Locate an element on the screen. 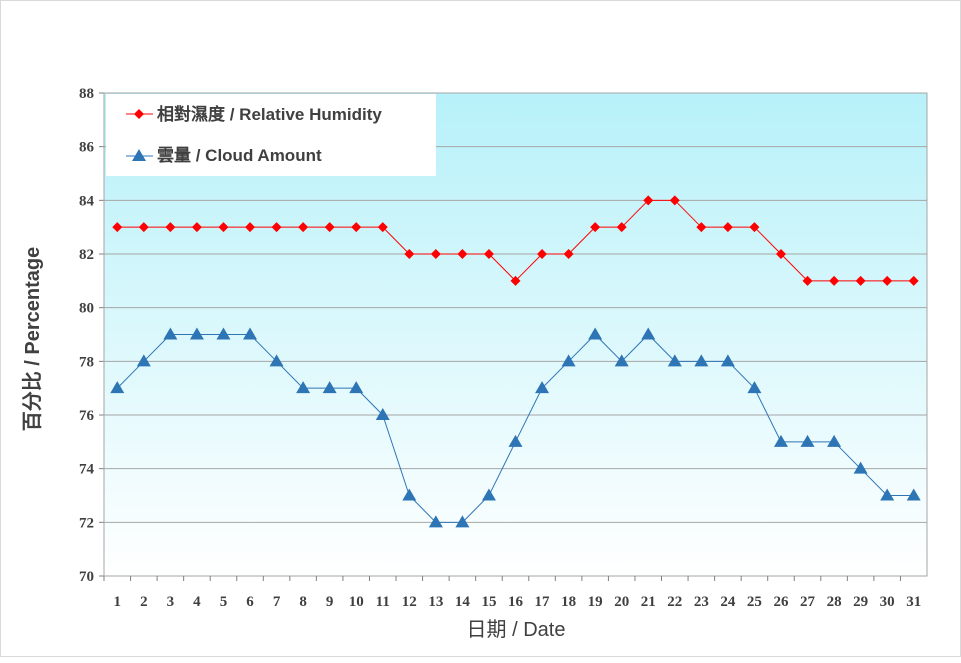 The height and width of the screenshot is (663, 961). x-tick-label: 6 is located at coordinates (250, 602).